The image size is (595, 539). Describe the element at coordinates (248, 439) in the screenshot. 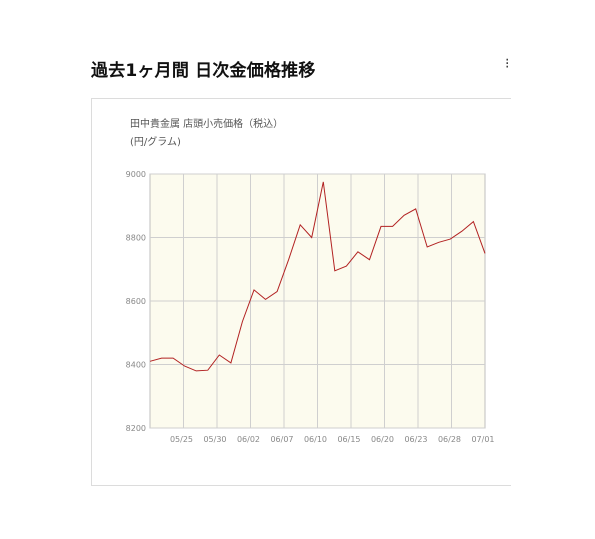

I see `x-tick-label: 06/02` at that location.